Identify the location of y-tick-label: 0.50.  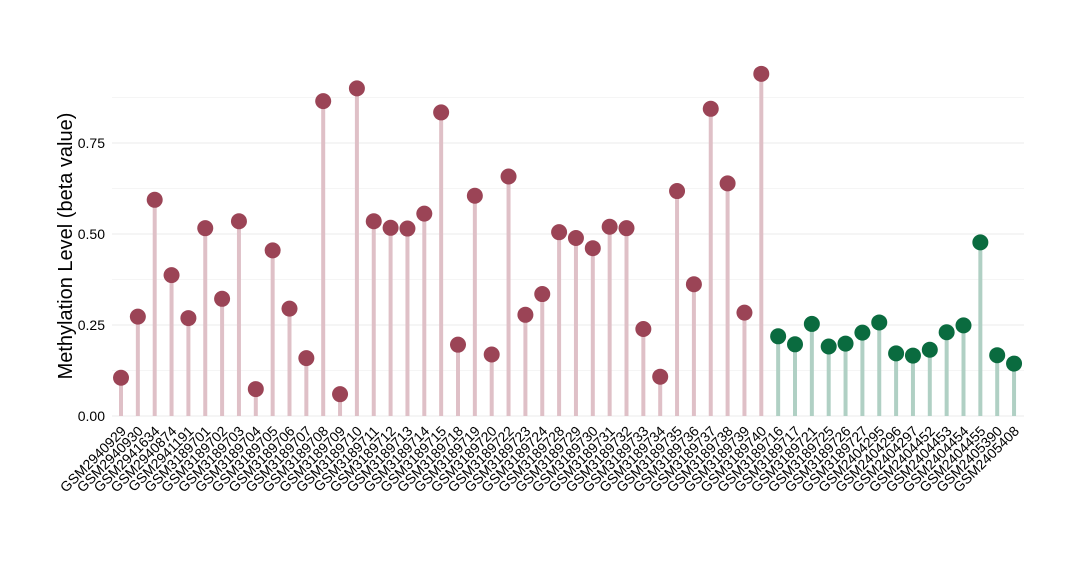
(91, 234).